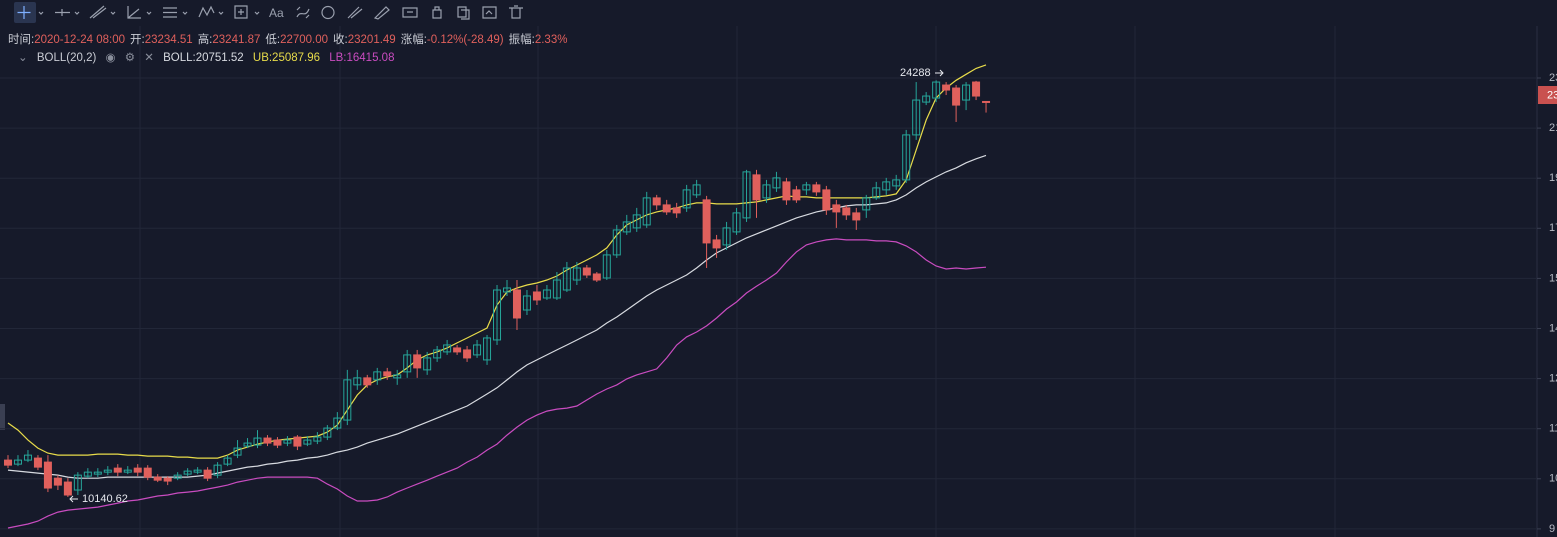  I want to click on channel-tool, so click(98, 12).